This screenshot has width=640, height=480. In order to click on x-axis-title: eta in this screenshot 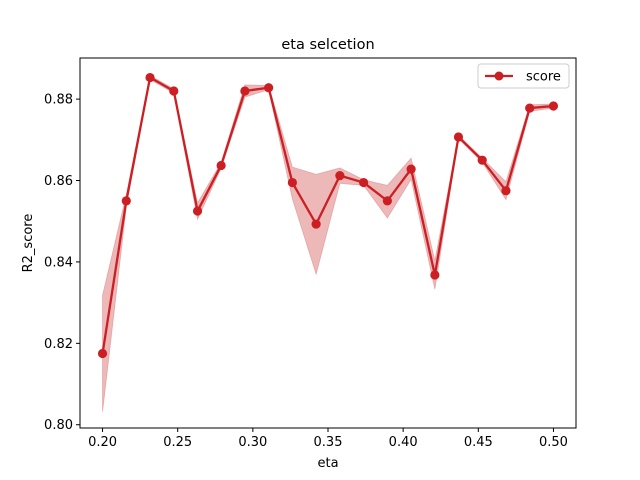, I will do `click(327, 463)`.